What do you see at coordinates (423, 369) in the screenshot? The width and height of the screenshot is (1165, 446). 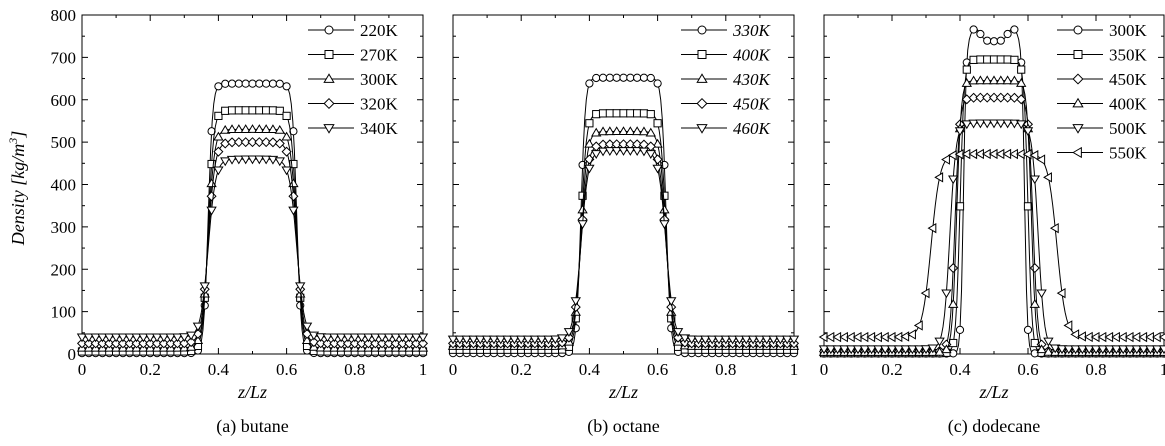 I see `x-tick-label: 1` at bounding box center [423, 369].